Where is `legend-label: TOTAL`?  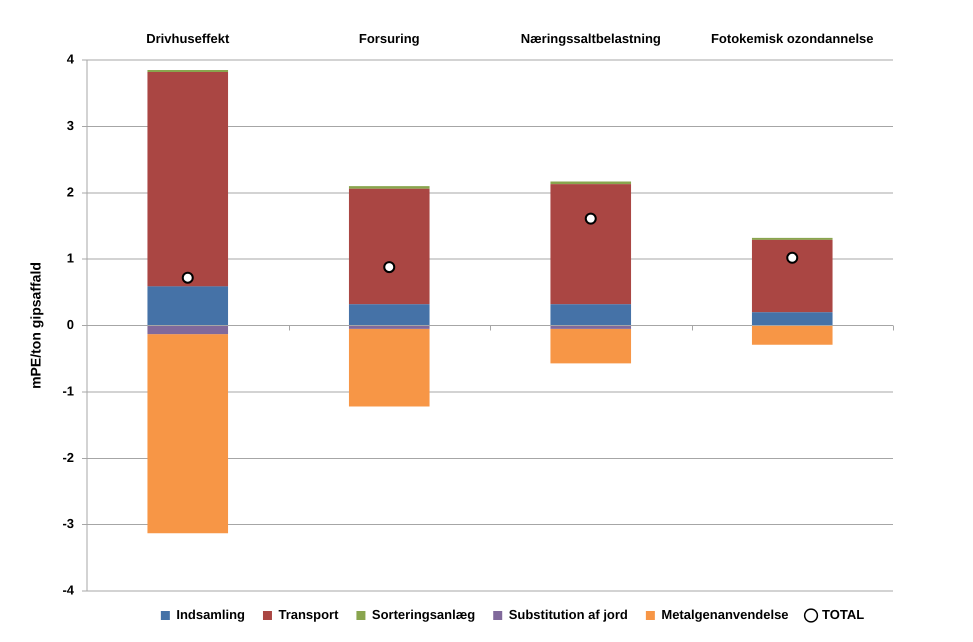 legend-label: TOTAL is located at coordinates (843, 614).